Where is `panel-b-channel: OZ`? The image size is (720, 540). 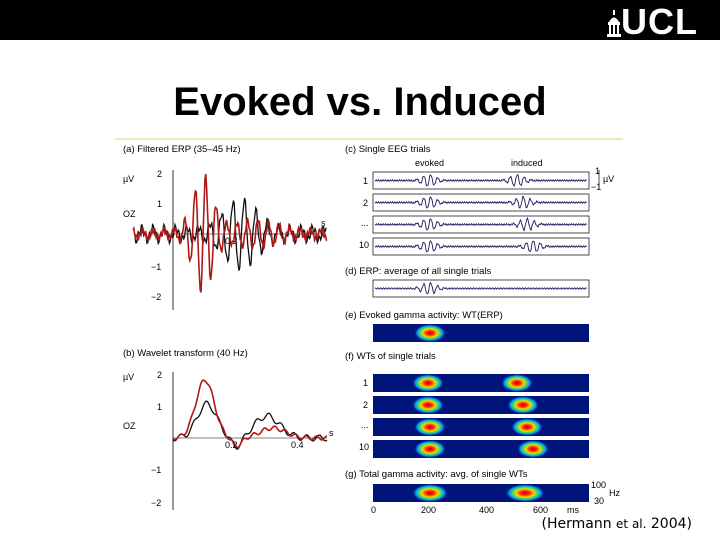
panel-b-channel: OZ is located at coordinates (129, 426).